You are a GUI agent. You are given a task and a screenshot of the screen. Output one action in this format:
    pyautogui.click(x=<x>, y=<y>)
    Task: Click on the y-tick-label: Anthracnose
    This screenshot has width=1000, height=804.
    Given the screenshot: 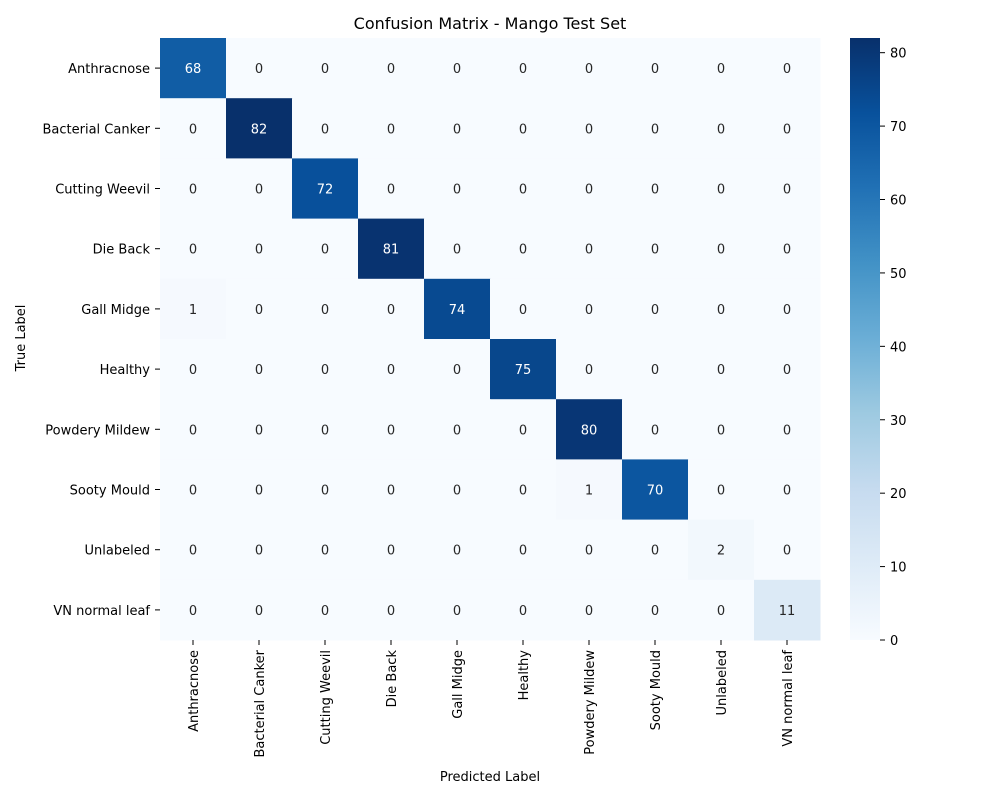 What is the action you would take?
    pyautogui.click(x=109, y=69)
    